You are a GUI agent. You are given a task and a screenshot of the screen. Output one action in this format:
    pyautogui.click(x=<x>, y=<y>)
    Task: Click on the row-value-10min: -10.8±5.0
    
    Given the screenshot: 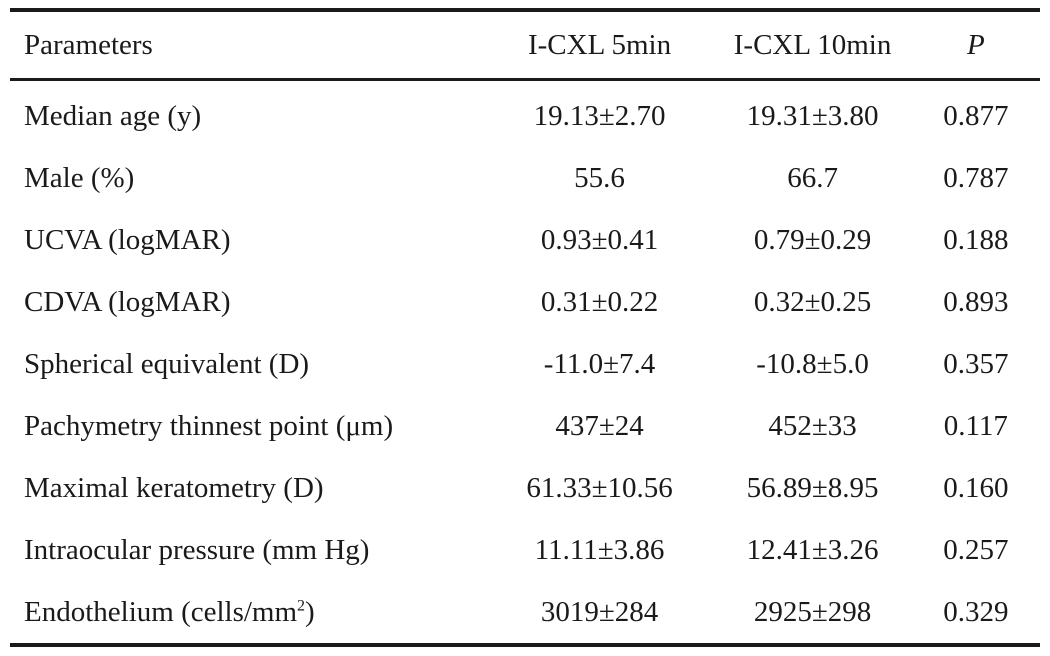 What is the action you would take?
    pyautogui.click(x=812, y=363)
    